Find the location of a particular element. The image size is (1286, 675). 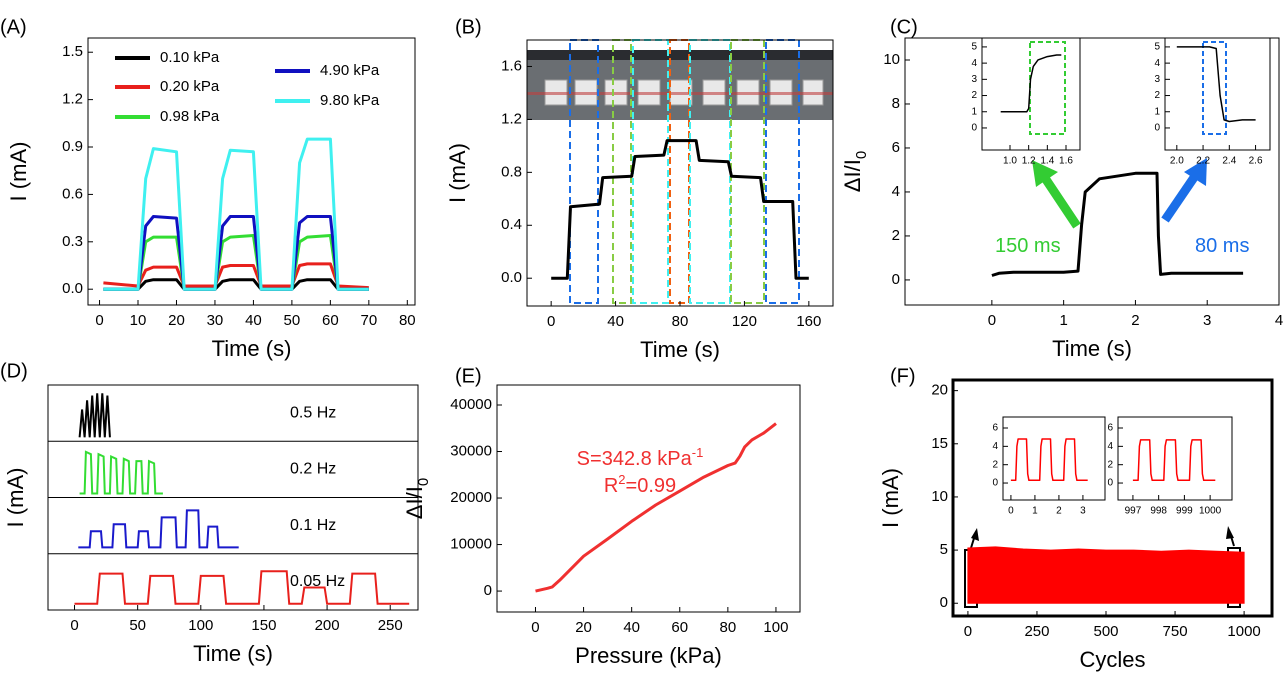

x-tick-label: 200 is located at coordinates (327, 625).